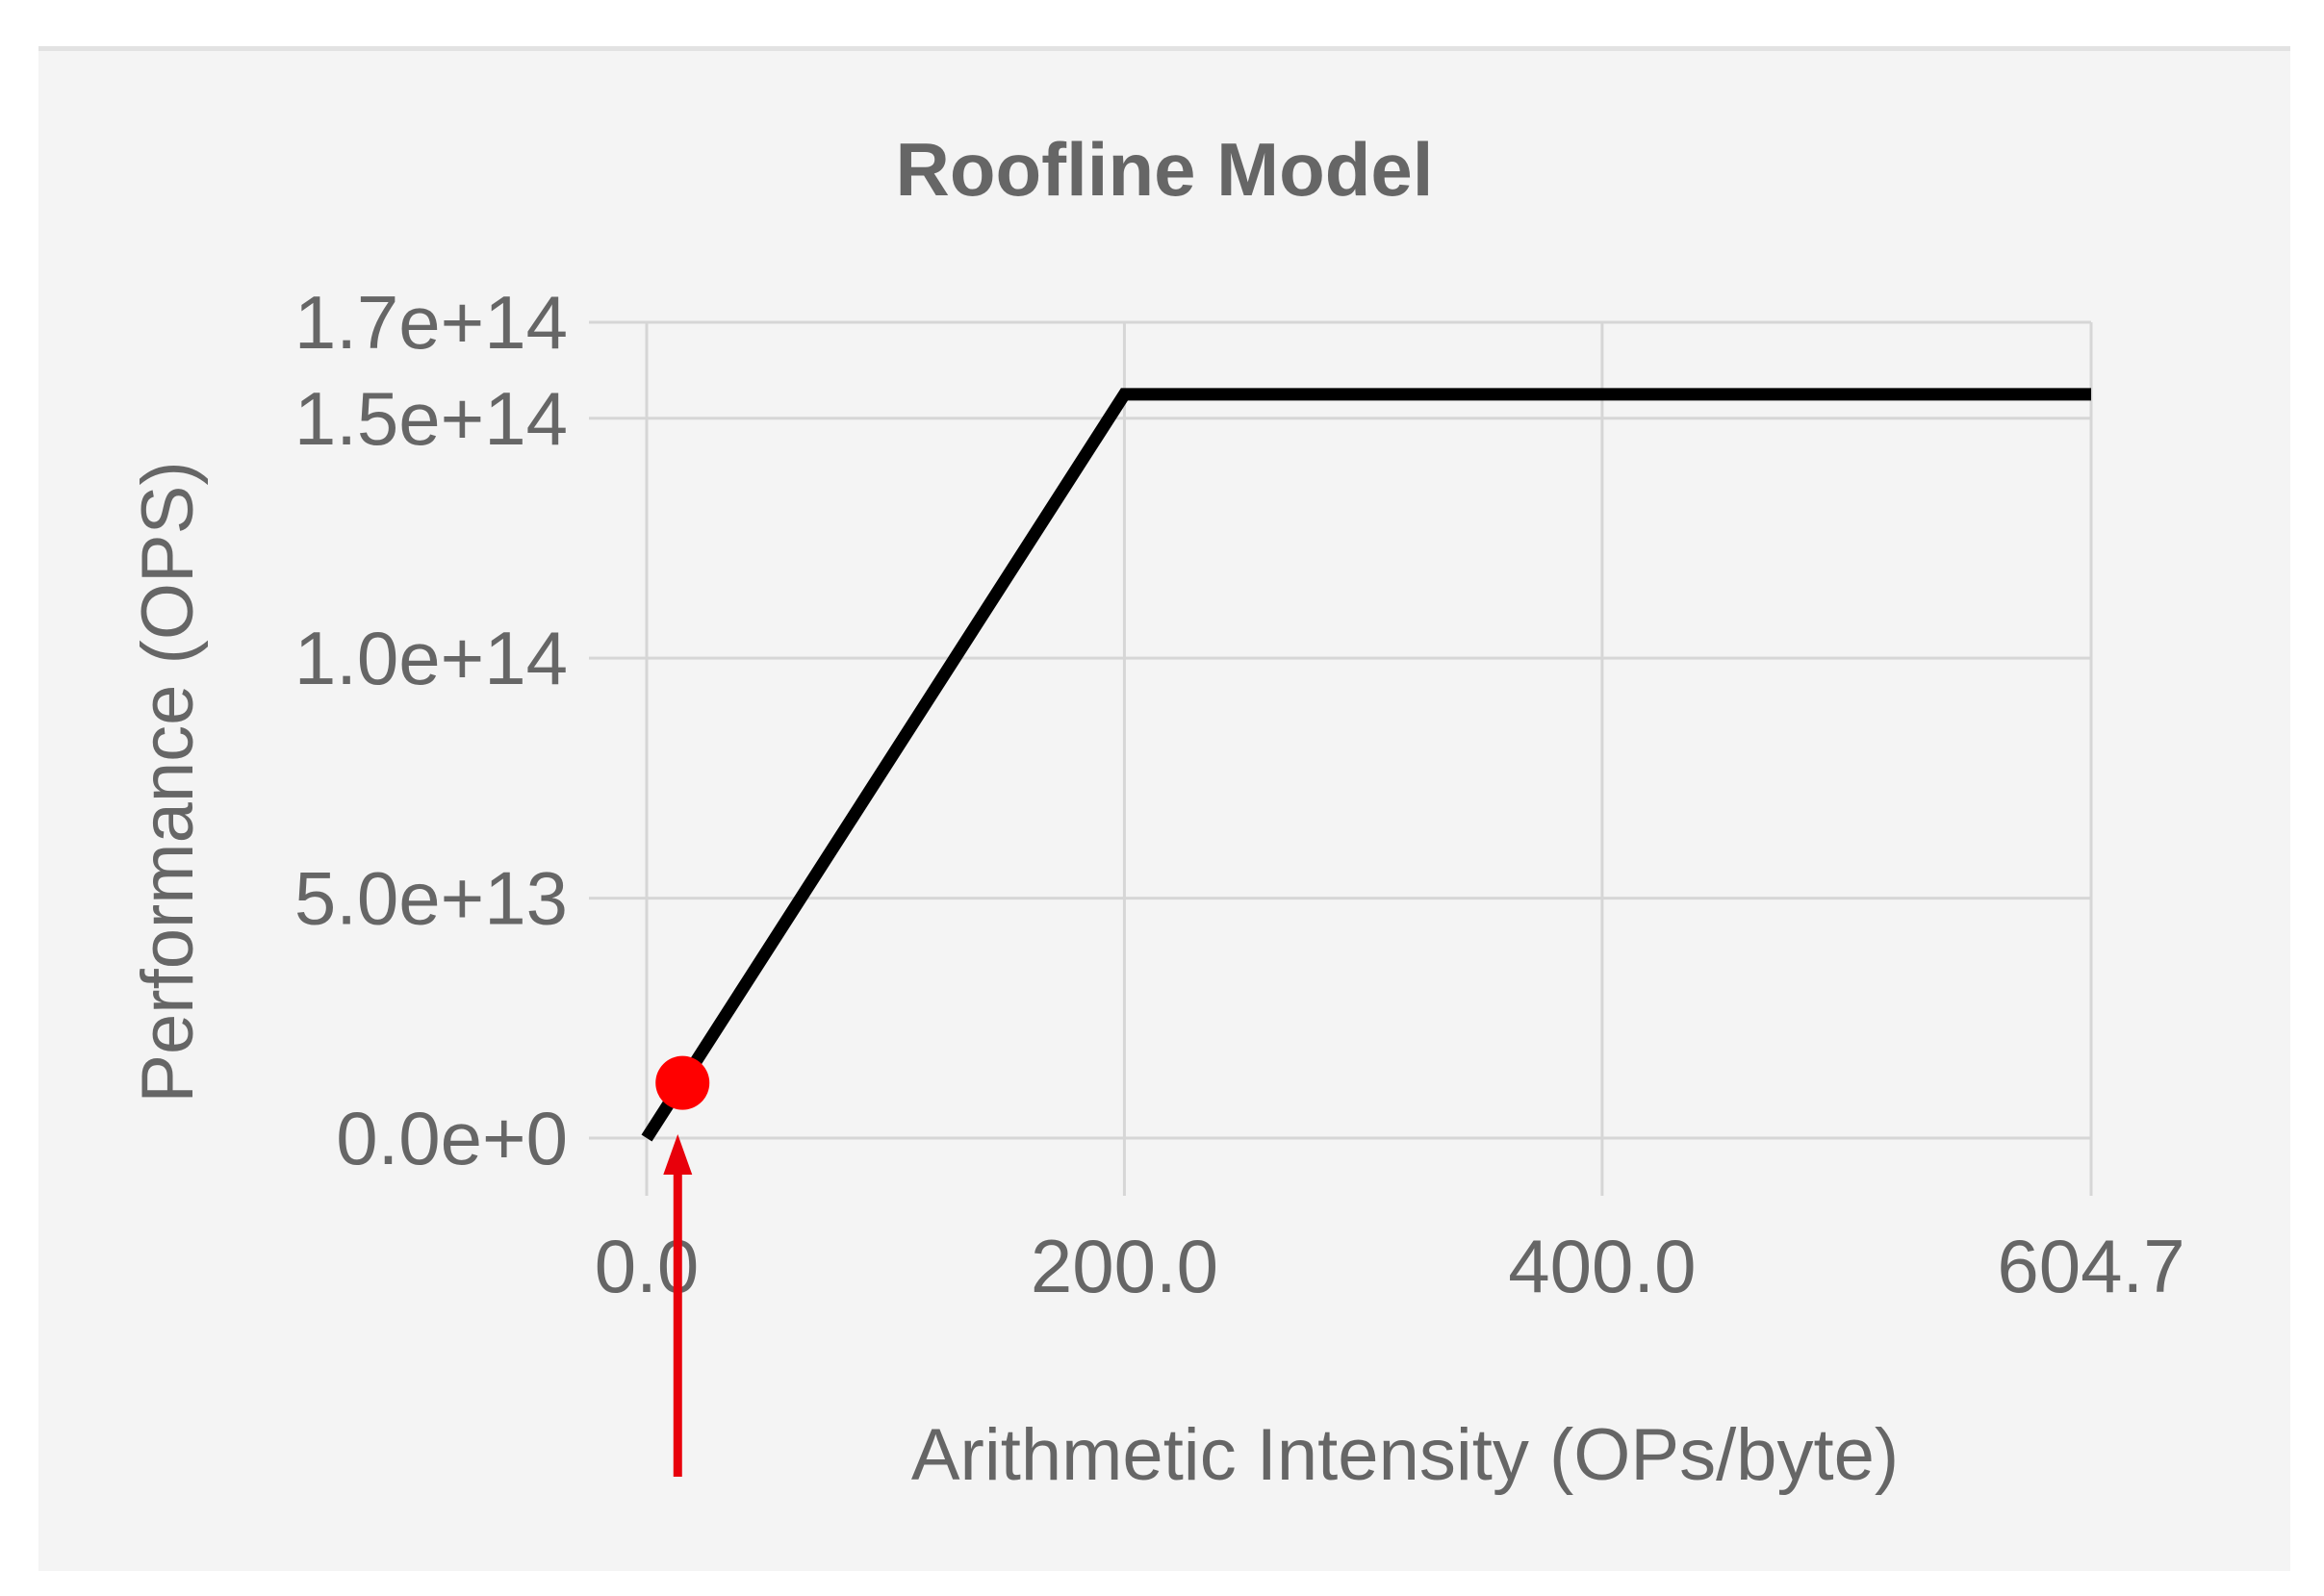  I want to click on x-tick-label: 200.0, so click(1124, 1266).